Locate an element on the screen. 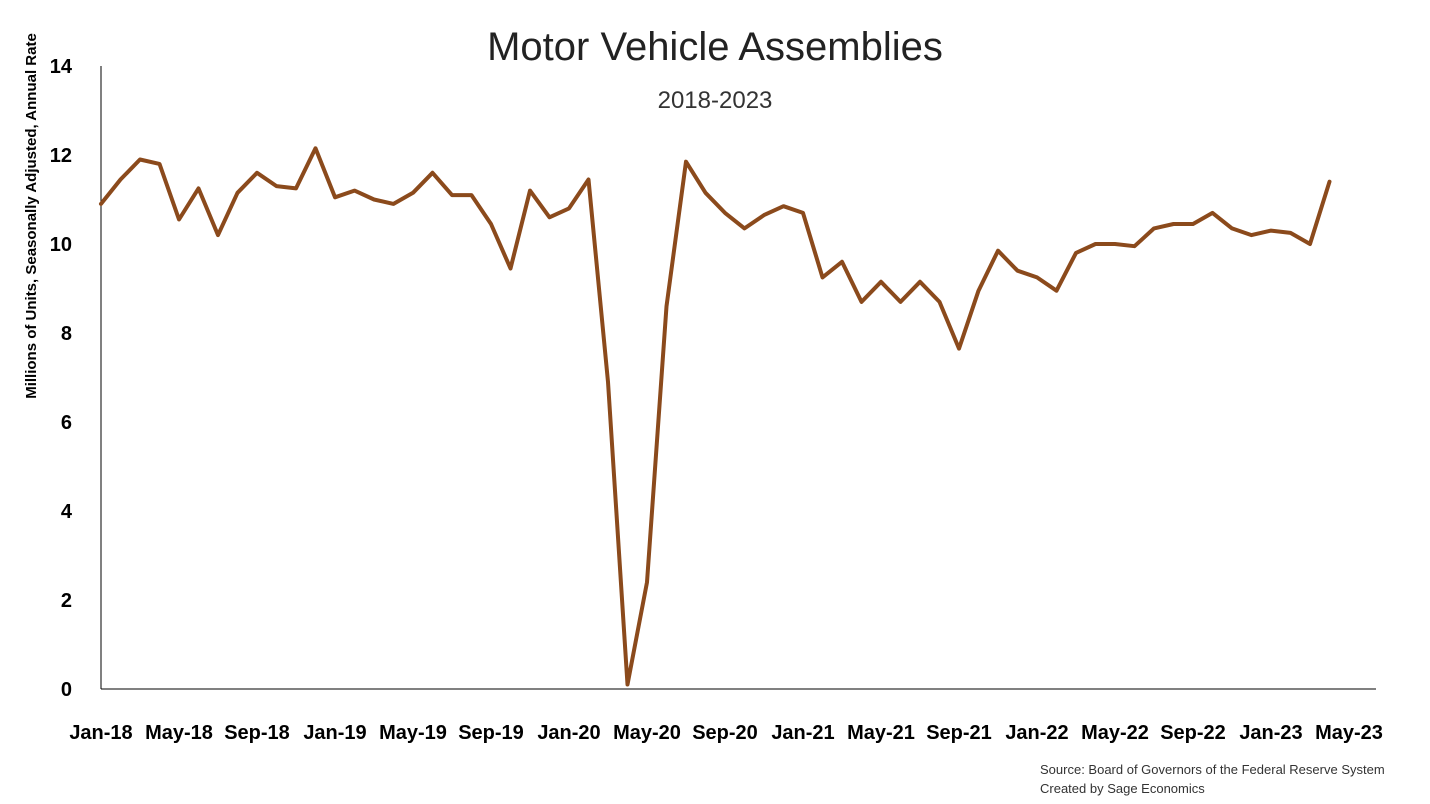  x-tick-label: May-20 is located at coordinates (647, 733).